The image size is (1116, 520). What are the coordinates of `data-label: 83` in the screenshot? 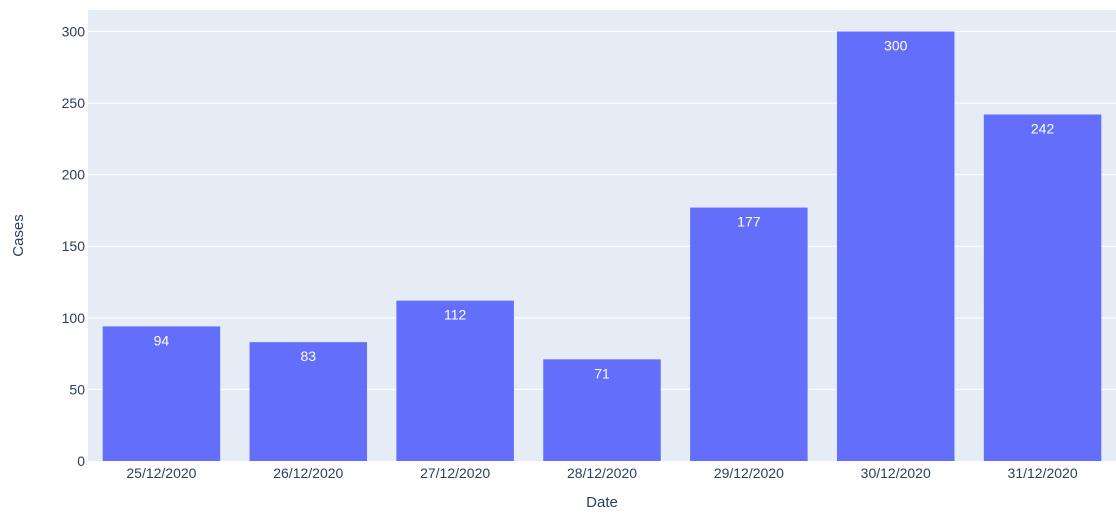 It's located at (308, 356).